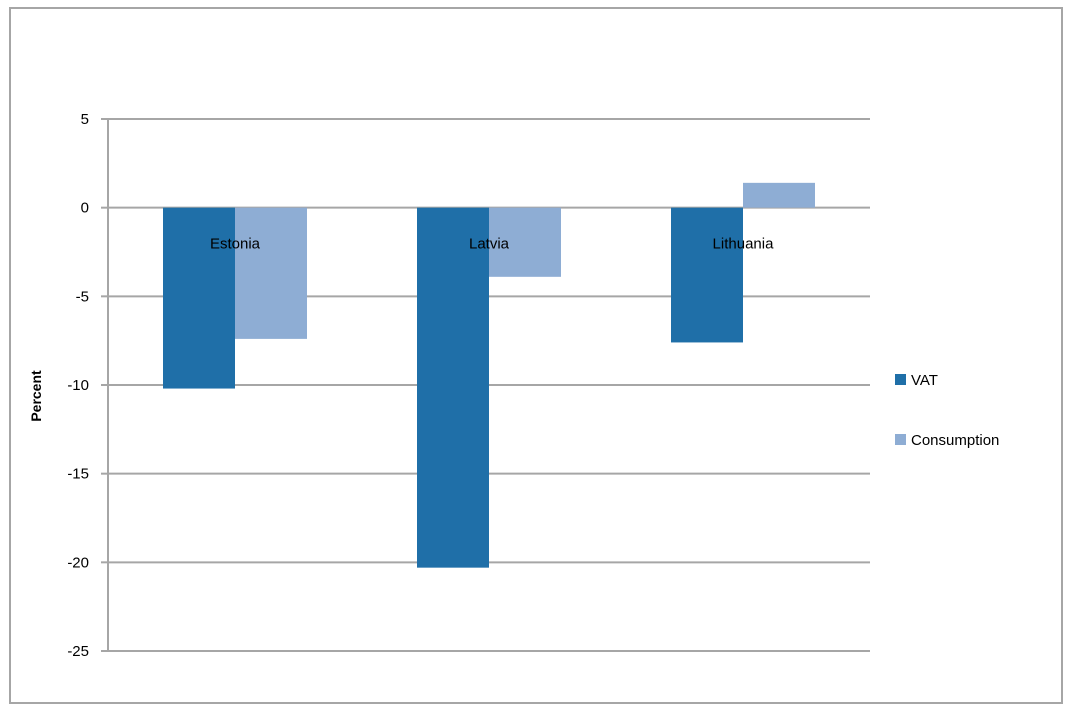 The image size is (1067, 709). I want to click on y-tick-label: -15, so click(78, 474).